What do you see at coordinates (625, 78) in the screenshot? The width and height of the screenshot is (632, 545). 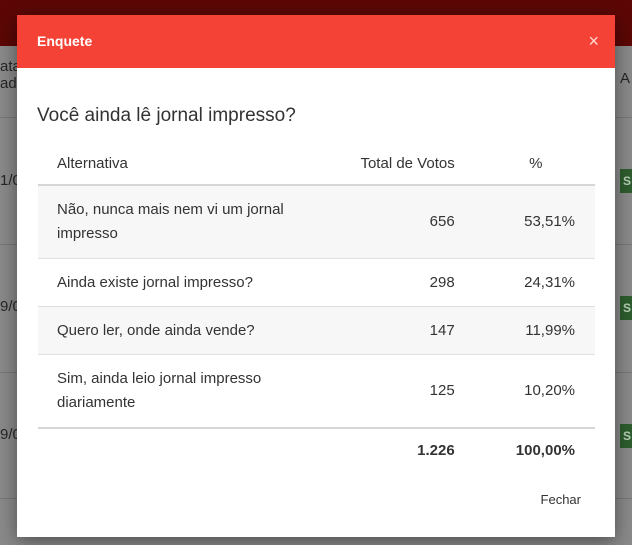 I see `background-column-header-right: A` at bounding box center [625, 78].